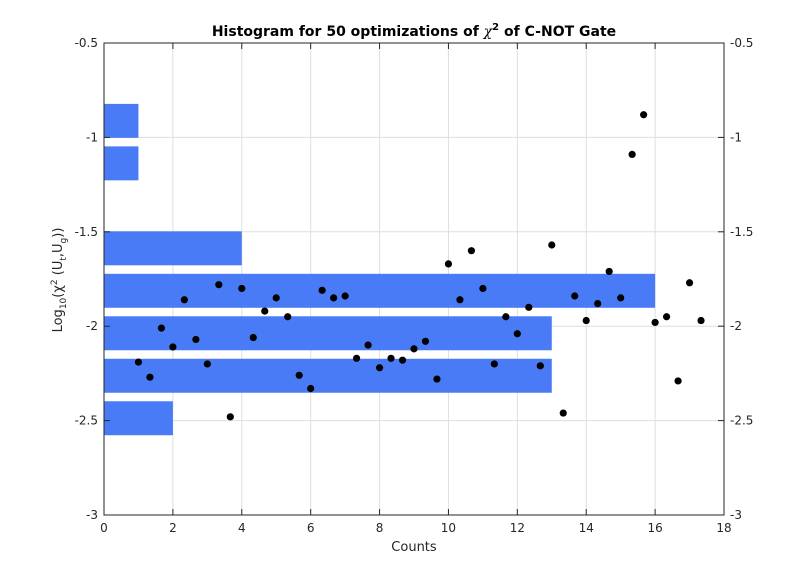  What do you see at coordinates (86, 421) in the screenshot?
I see `y-tick-label-left: -2.5` at bounding box center [86, 421].